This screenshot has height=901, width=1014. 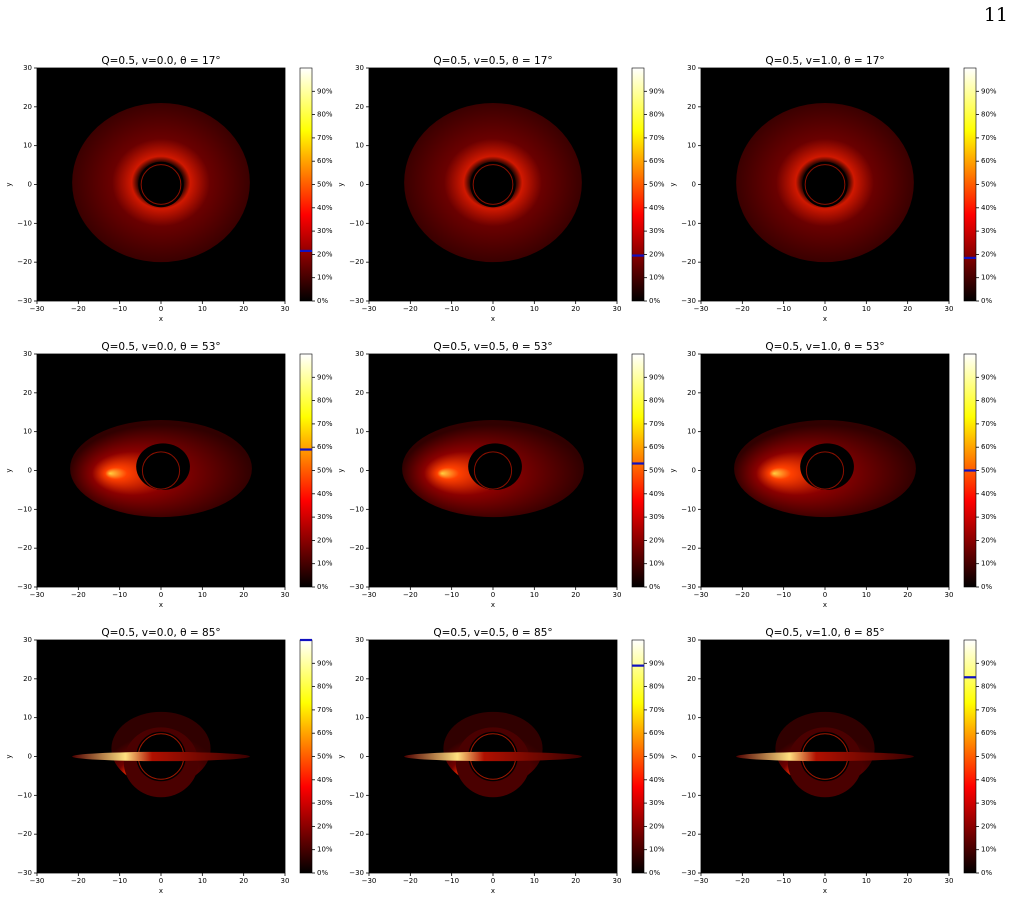 What do you see at coordinates (701, 595) in the screenshot?
I see `x-tick-label: −30` at bounding box center [701, 595].